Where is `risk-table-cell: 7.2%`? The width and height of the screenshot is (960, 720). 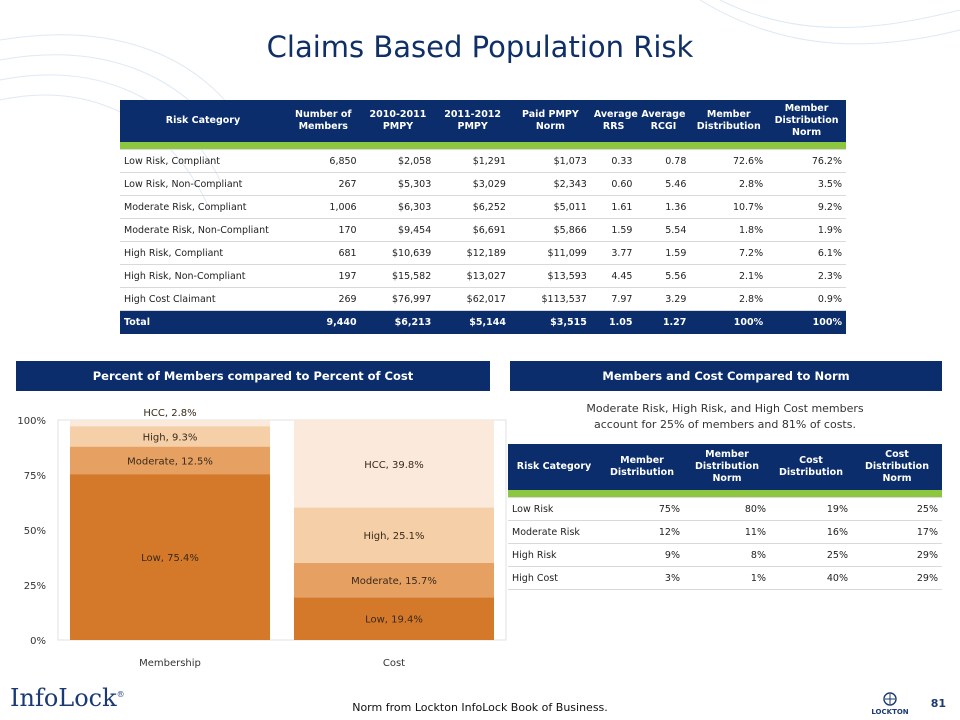 risk-table-cell: 7.2% is located at coordinates (729, 253).